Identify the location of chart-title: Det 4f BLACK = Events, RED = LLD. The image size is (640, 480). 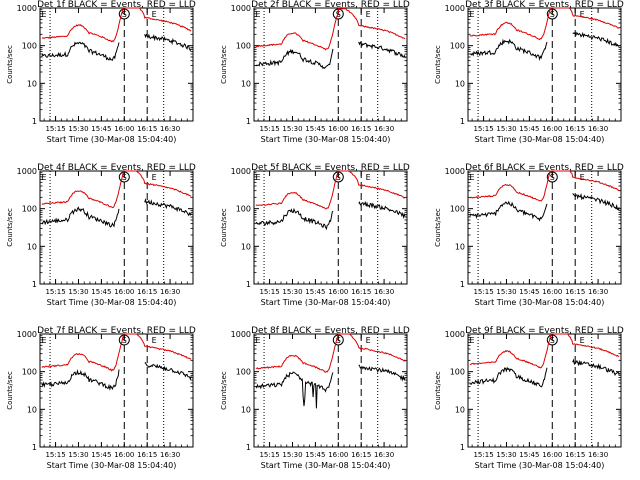
(116, 168).